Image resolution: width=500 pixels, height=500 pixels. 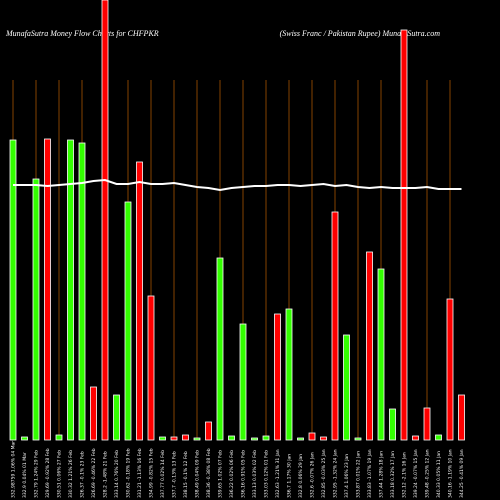 What do you see at coordinates (209, 473) in the screenshot?
I see `x-tick-label: 338.36 -0.38% 08 Feb` at bounding box center [209, 473].